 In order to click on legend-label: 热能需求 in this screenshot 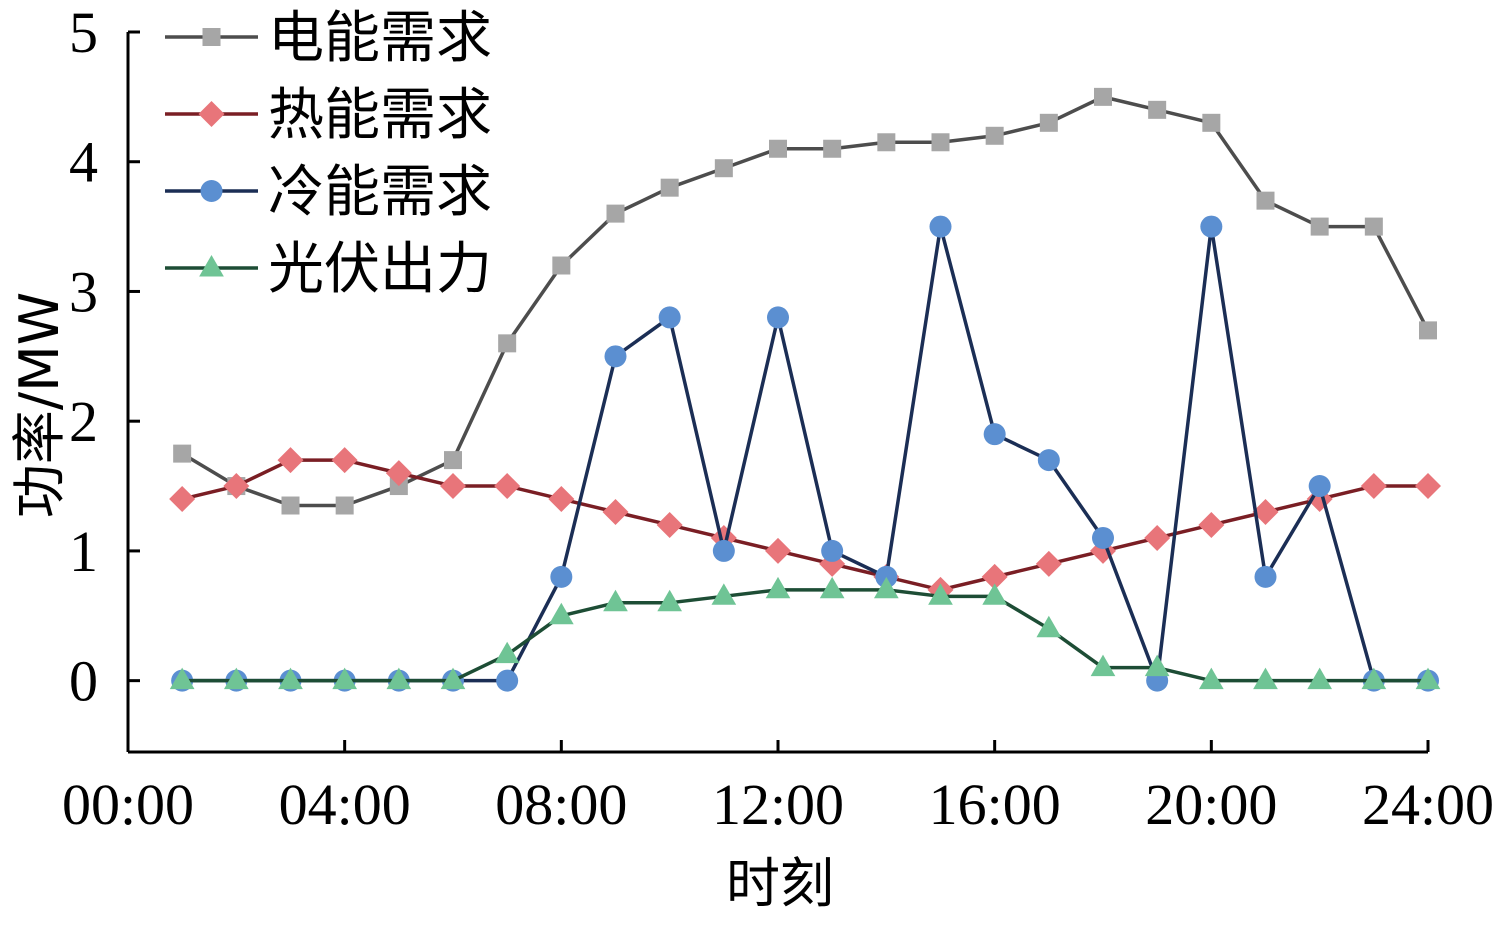, I will do `click(380, 115)`.